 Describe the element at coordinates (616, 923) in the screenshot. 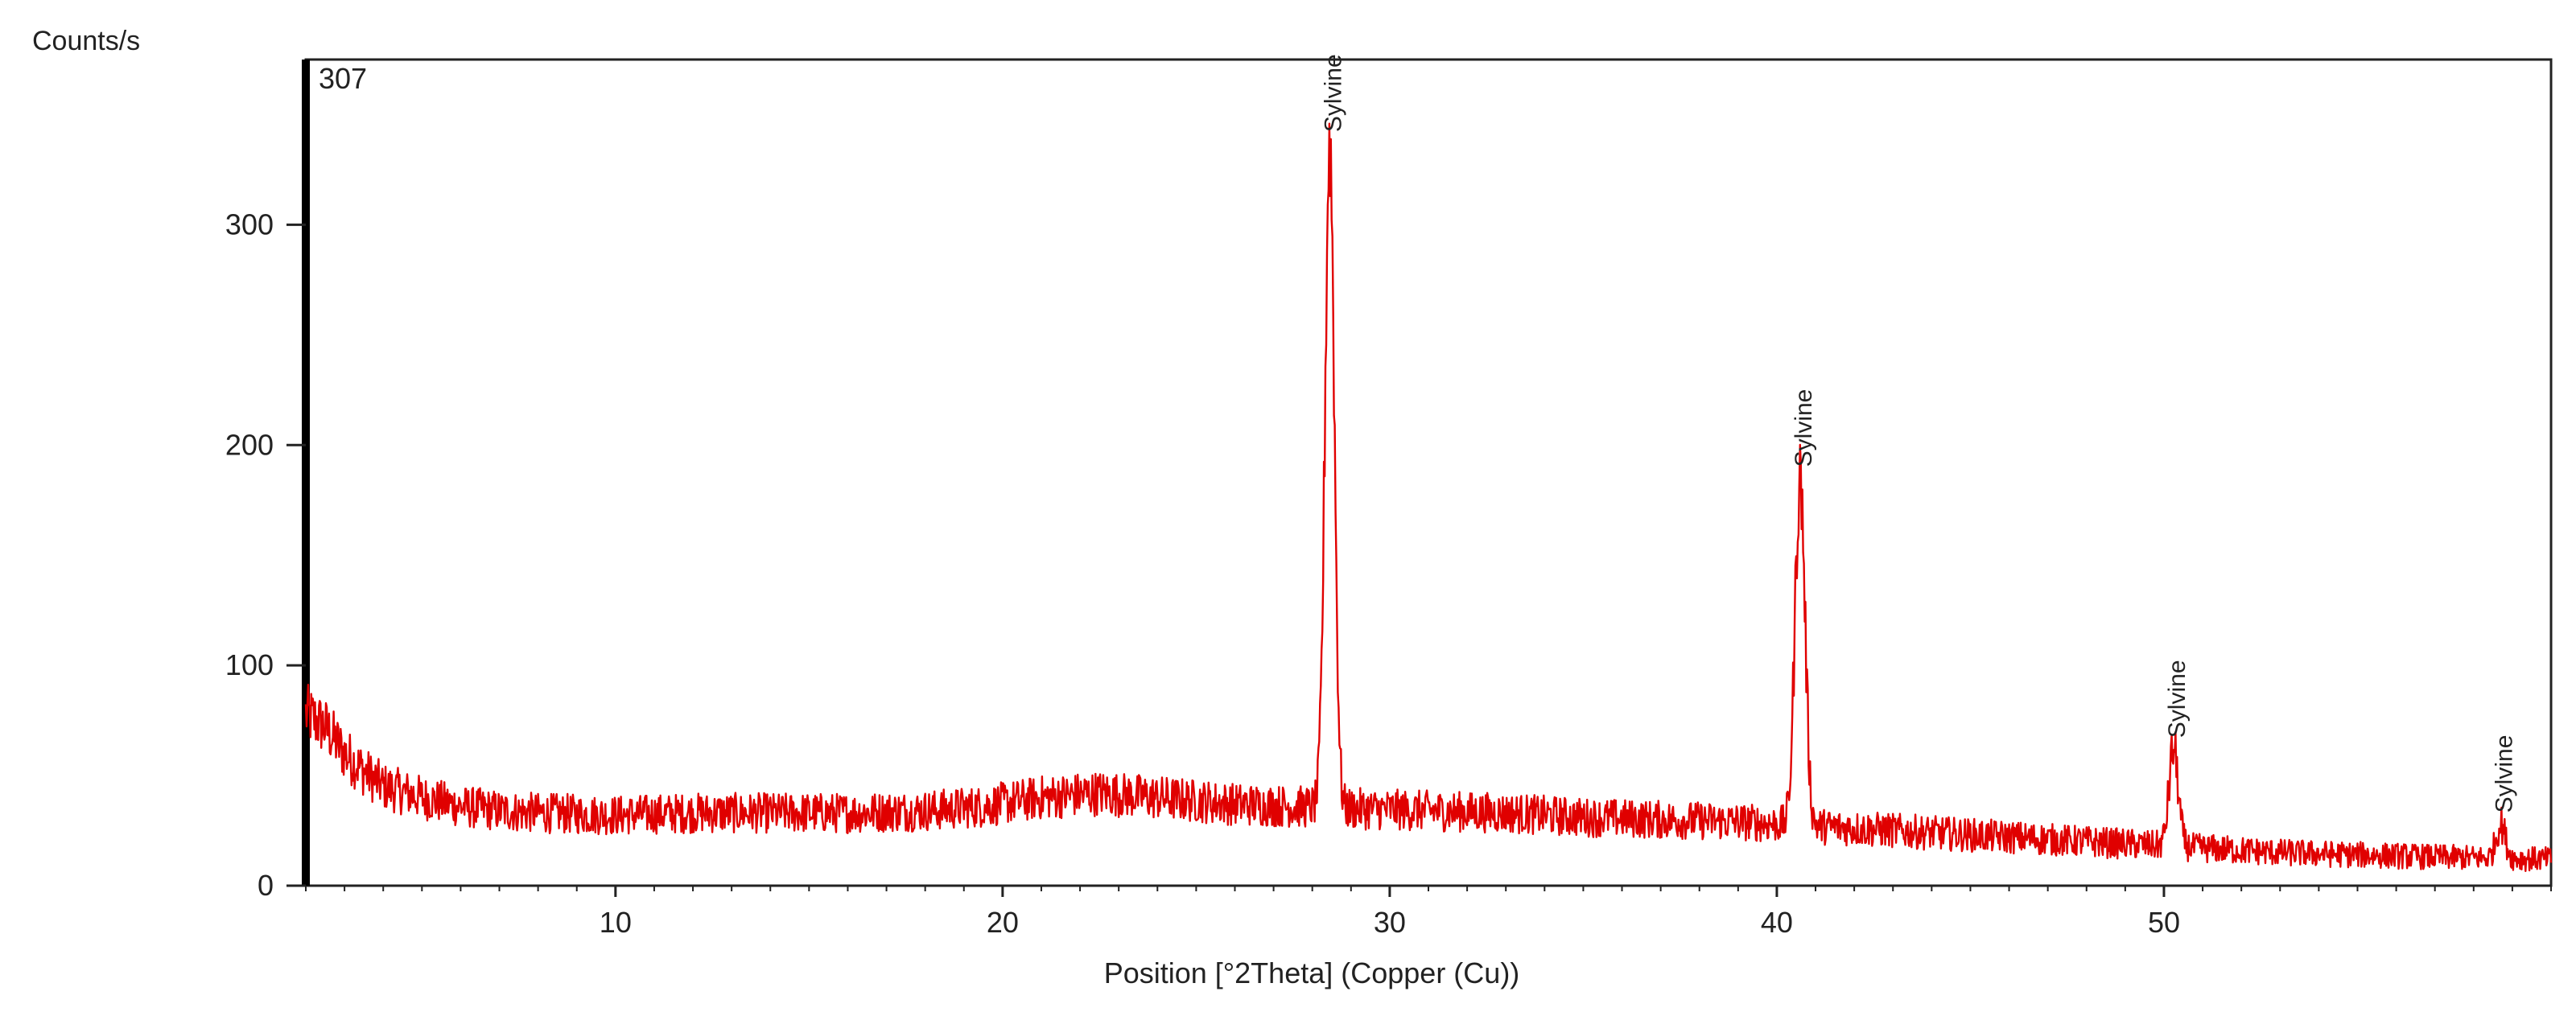

I see `x-tick-label: 10` at that location.